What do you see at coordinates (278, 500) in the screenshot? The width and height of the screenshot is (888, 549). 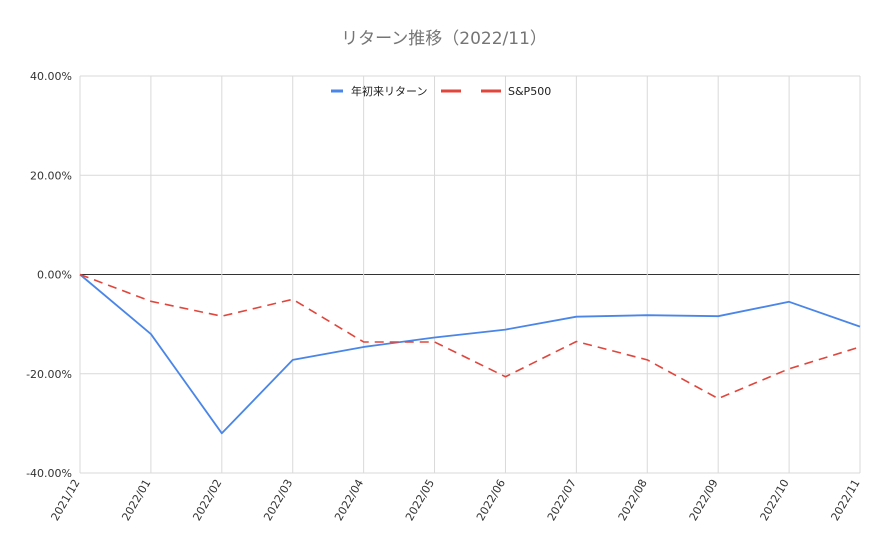 I see `x-tick-label: 2022/03` at bounding box center [278, 500].